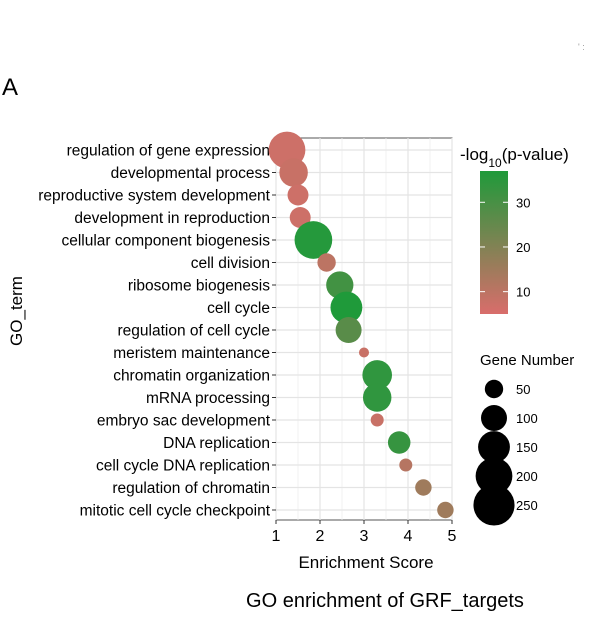 The image size is (600, 633). I want to click on x-tick-label: 5, so click(452, 536).